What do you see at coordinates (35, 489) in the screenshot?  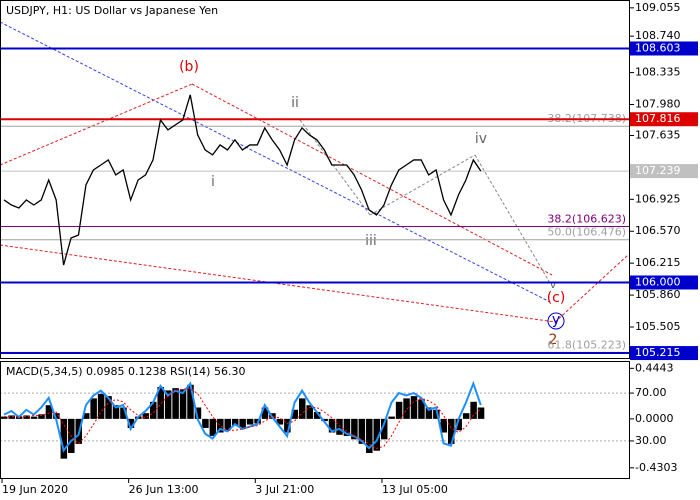 I see `x-tick-label: 19 Jun 2020` at bounding box center [35, 489].